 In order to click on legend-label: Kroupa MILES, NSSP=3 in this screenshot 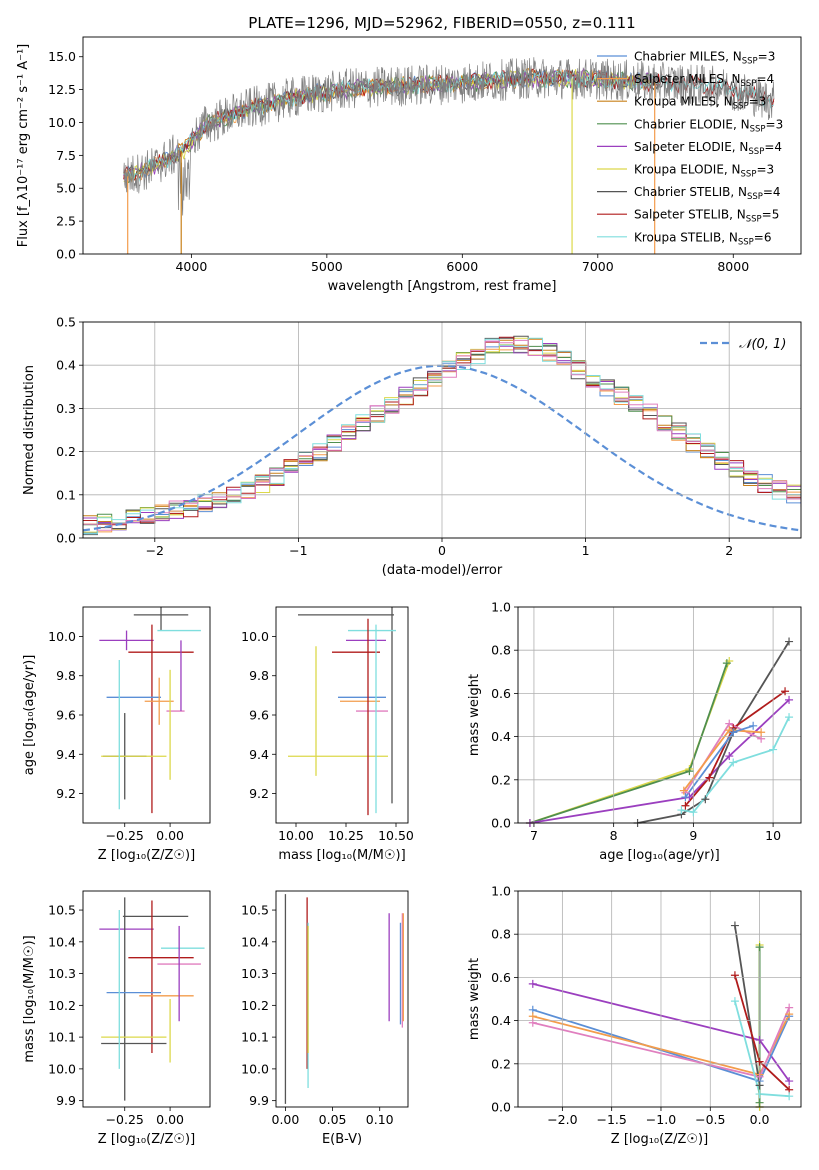, I will do `click(700, 103)`.